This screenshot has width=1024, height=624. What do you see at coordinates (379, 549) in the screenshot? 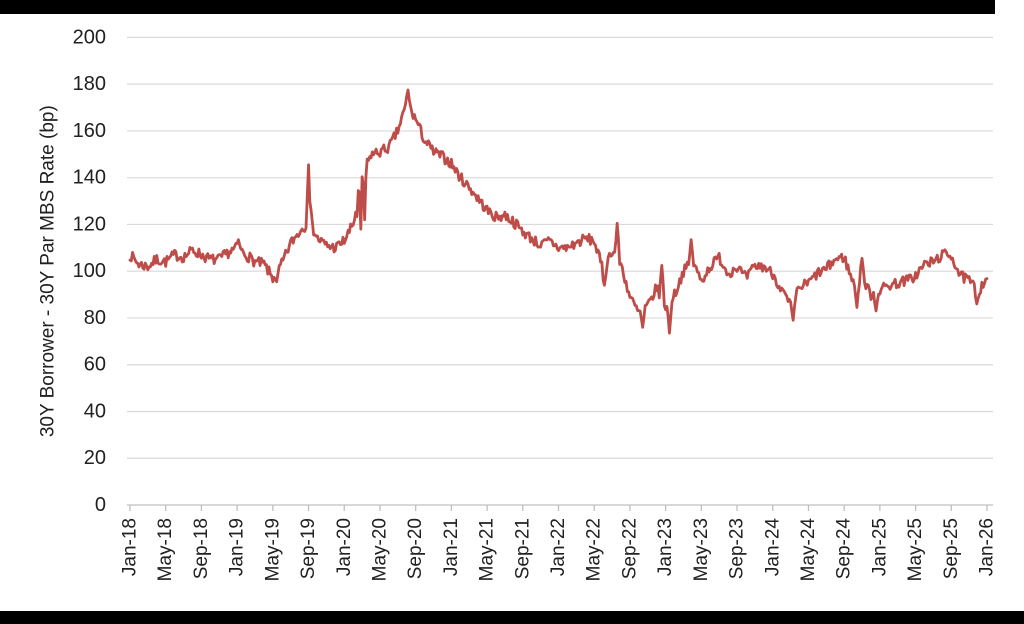
I see `x-tick-label: May-20` at bounding box center [379, 549].